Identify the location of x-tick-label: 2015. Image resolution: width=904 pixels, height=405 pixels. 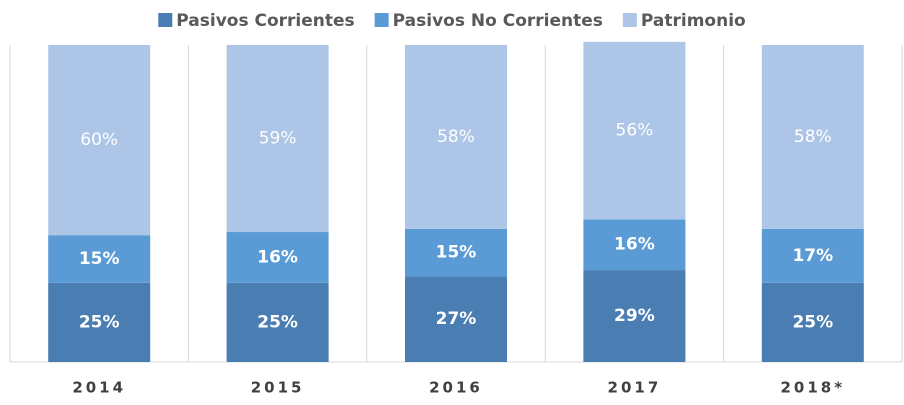
(278, 388).